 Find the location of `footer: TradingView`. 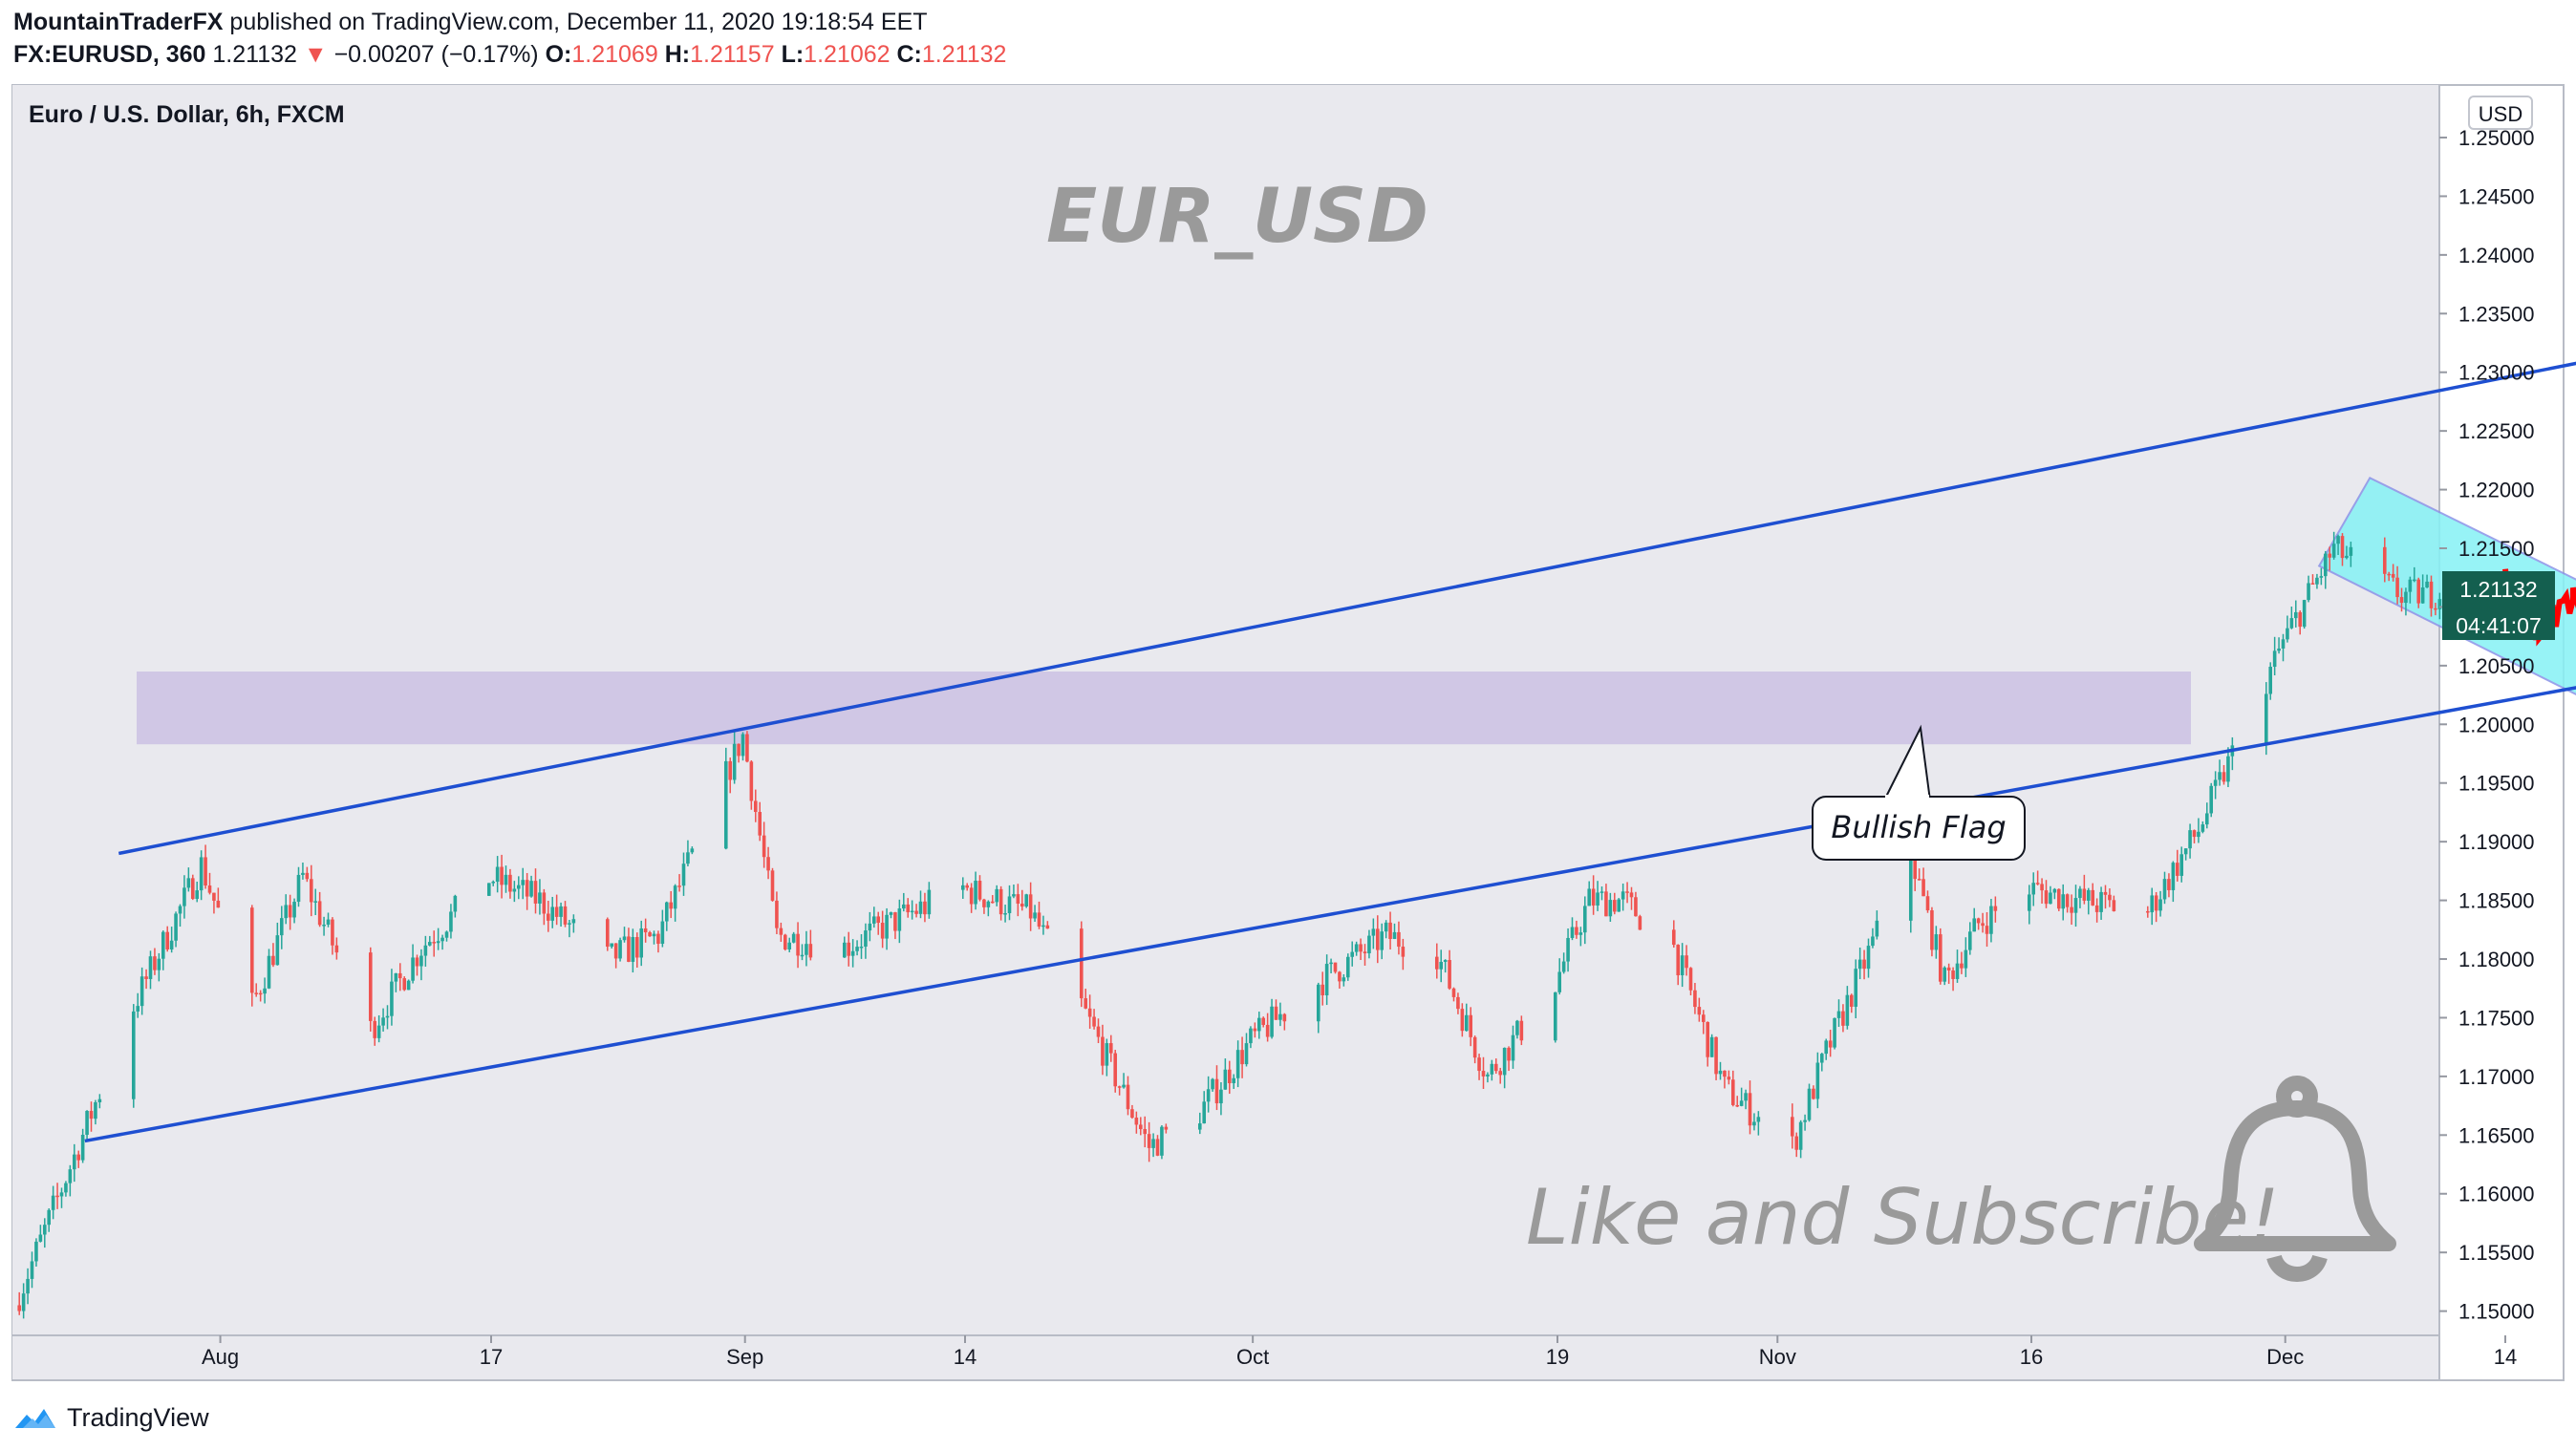

footer: TradingView is located at coordinates (111, 1418).